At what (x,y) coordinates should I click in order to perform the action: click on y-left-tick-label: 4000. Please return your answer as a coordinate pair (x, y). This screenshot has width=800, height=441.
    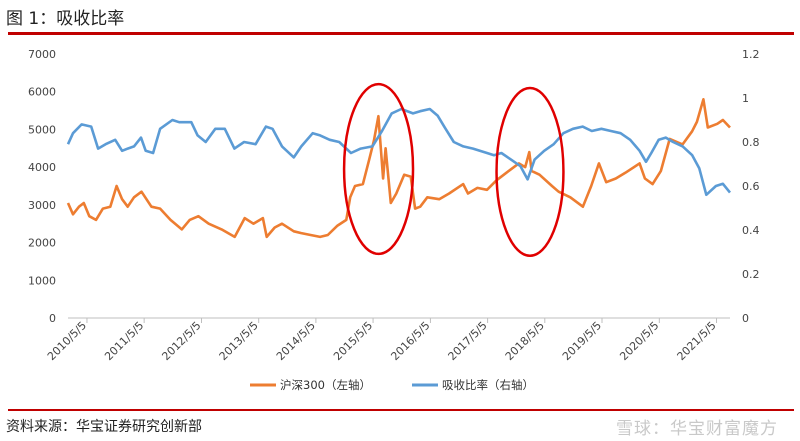
    Looking at the image, I should click on (42, 167).